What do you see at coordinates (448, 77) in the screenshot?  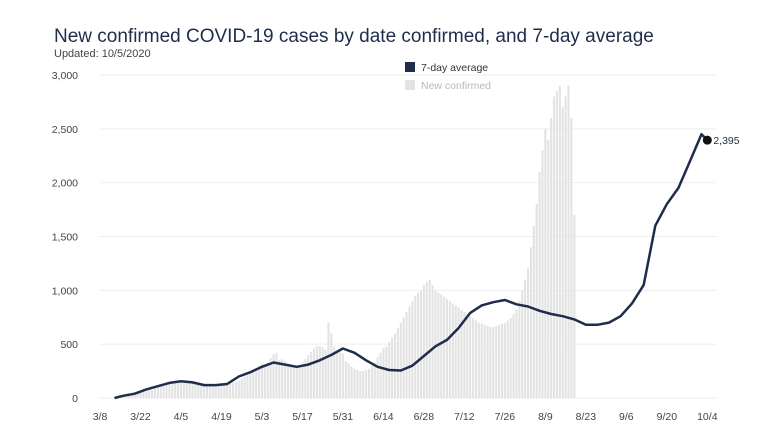 I see `legend: 7-day average New confirmed` at bounding box center [448, 77].